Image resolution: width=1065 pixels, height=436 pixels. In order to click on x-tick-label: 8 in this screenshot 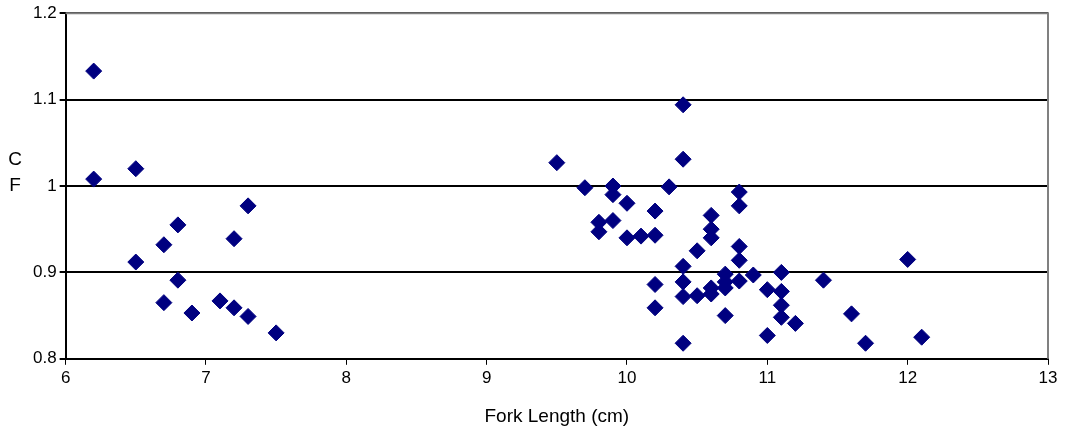, I will do `click(346, 377)`.